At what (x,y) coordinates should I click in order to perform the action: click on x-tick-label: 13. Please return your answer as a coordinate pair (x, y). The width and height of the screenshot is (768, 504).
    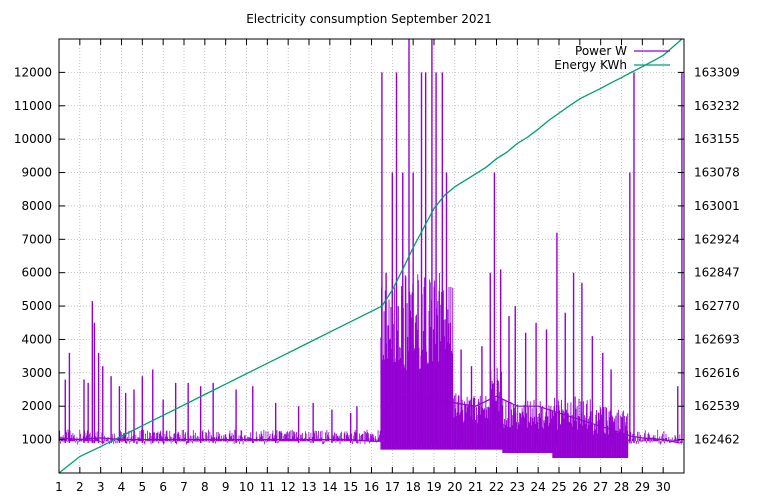
    Looking at the image, I should click on (308, 487).